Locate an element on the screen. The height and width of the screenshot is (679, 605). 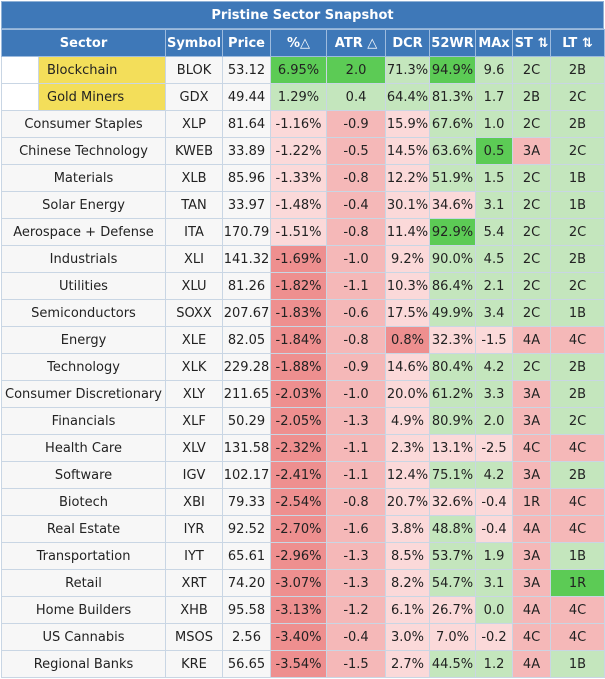
price-cell: 50.29 is located at coordinates (247, 421).